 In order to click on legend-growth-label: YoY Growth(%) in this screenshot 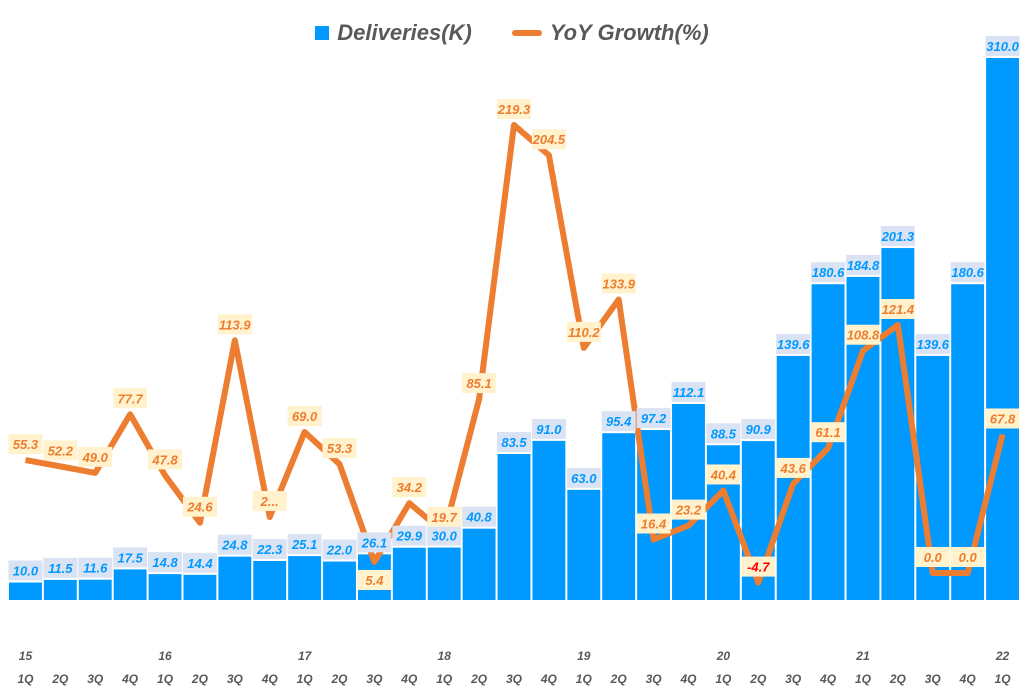, I will do `click(629, 32)`.